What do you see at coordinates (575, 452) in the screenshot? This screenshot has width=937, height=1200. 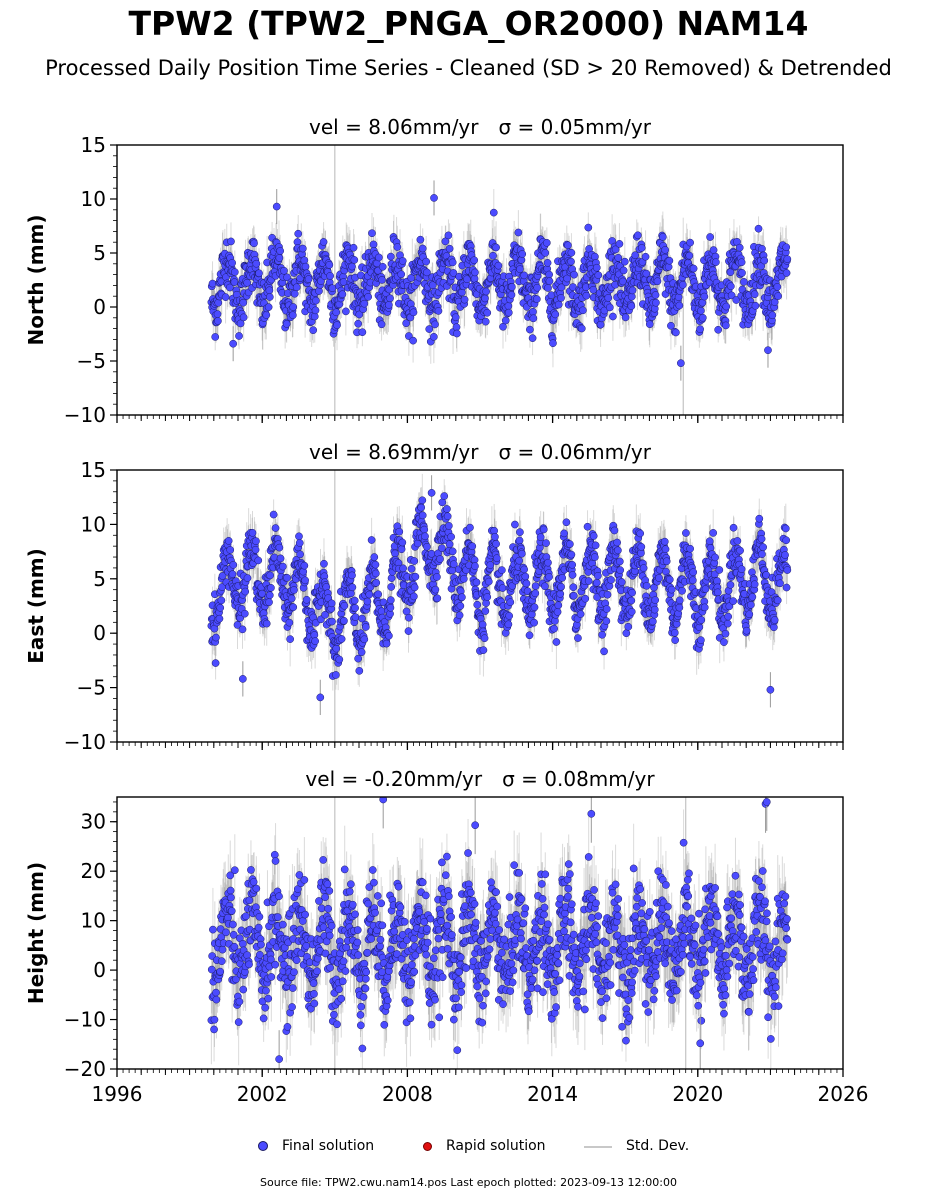 I see `east-sigma-label: σ = 0.06mm/yr` at bounding box center [575, 452].